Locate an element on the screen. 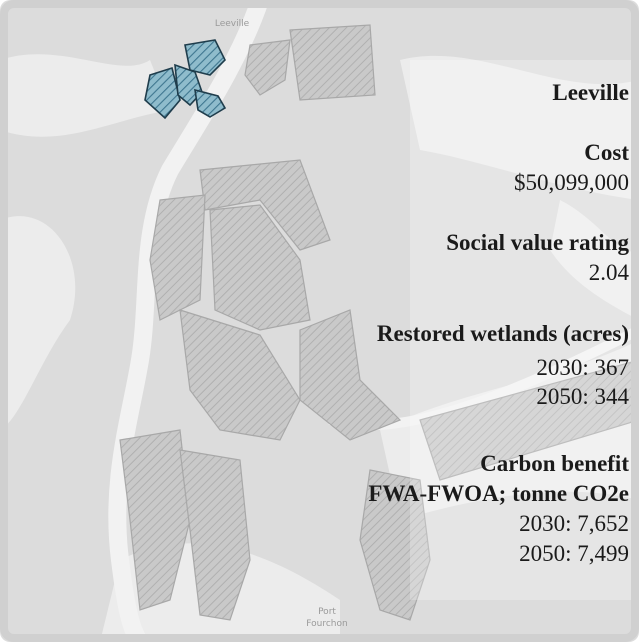 The height and width of the screenshot is (642, 639). field-label: Social value rating is located at coordinates (537, 242).